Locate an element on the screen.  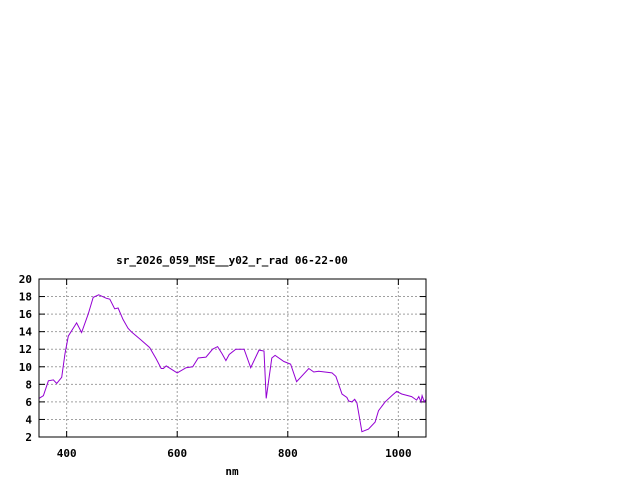
y-tick-label: 18 is located at coordinates (25, 297).